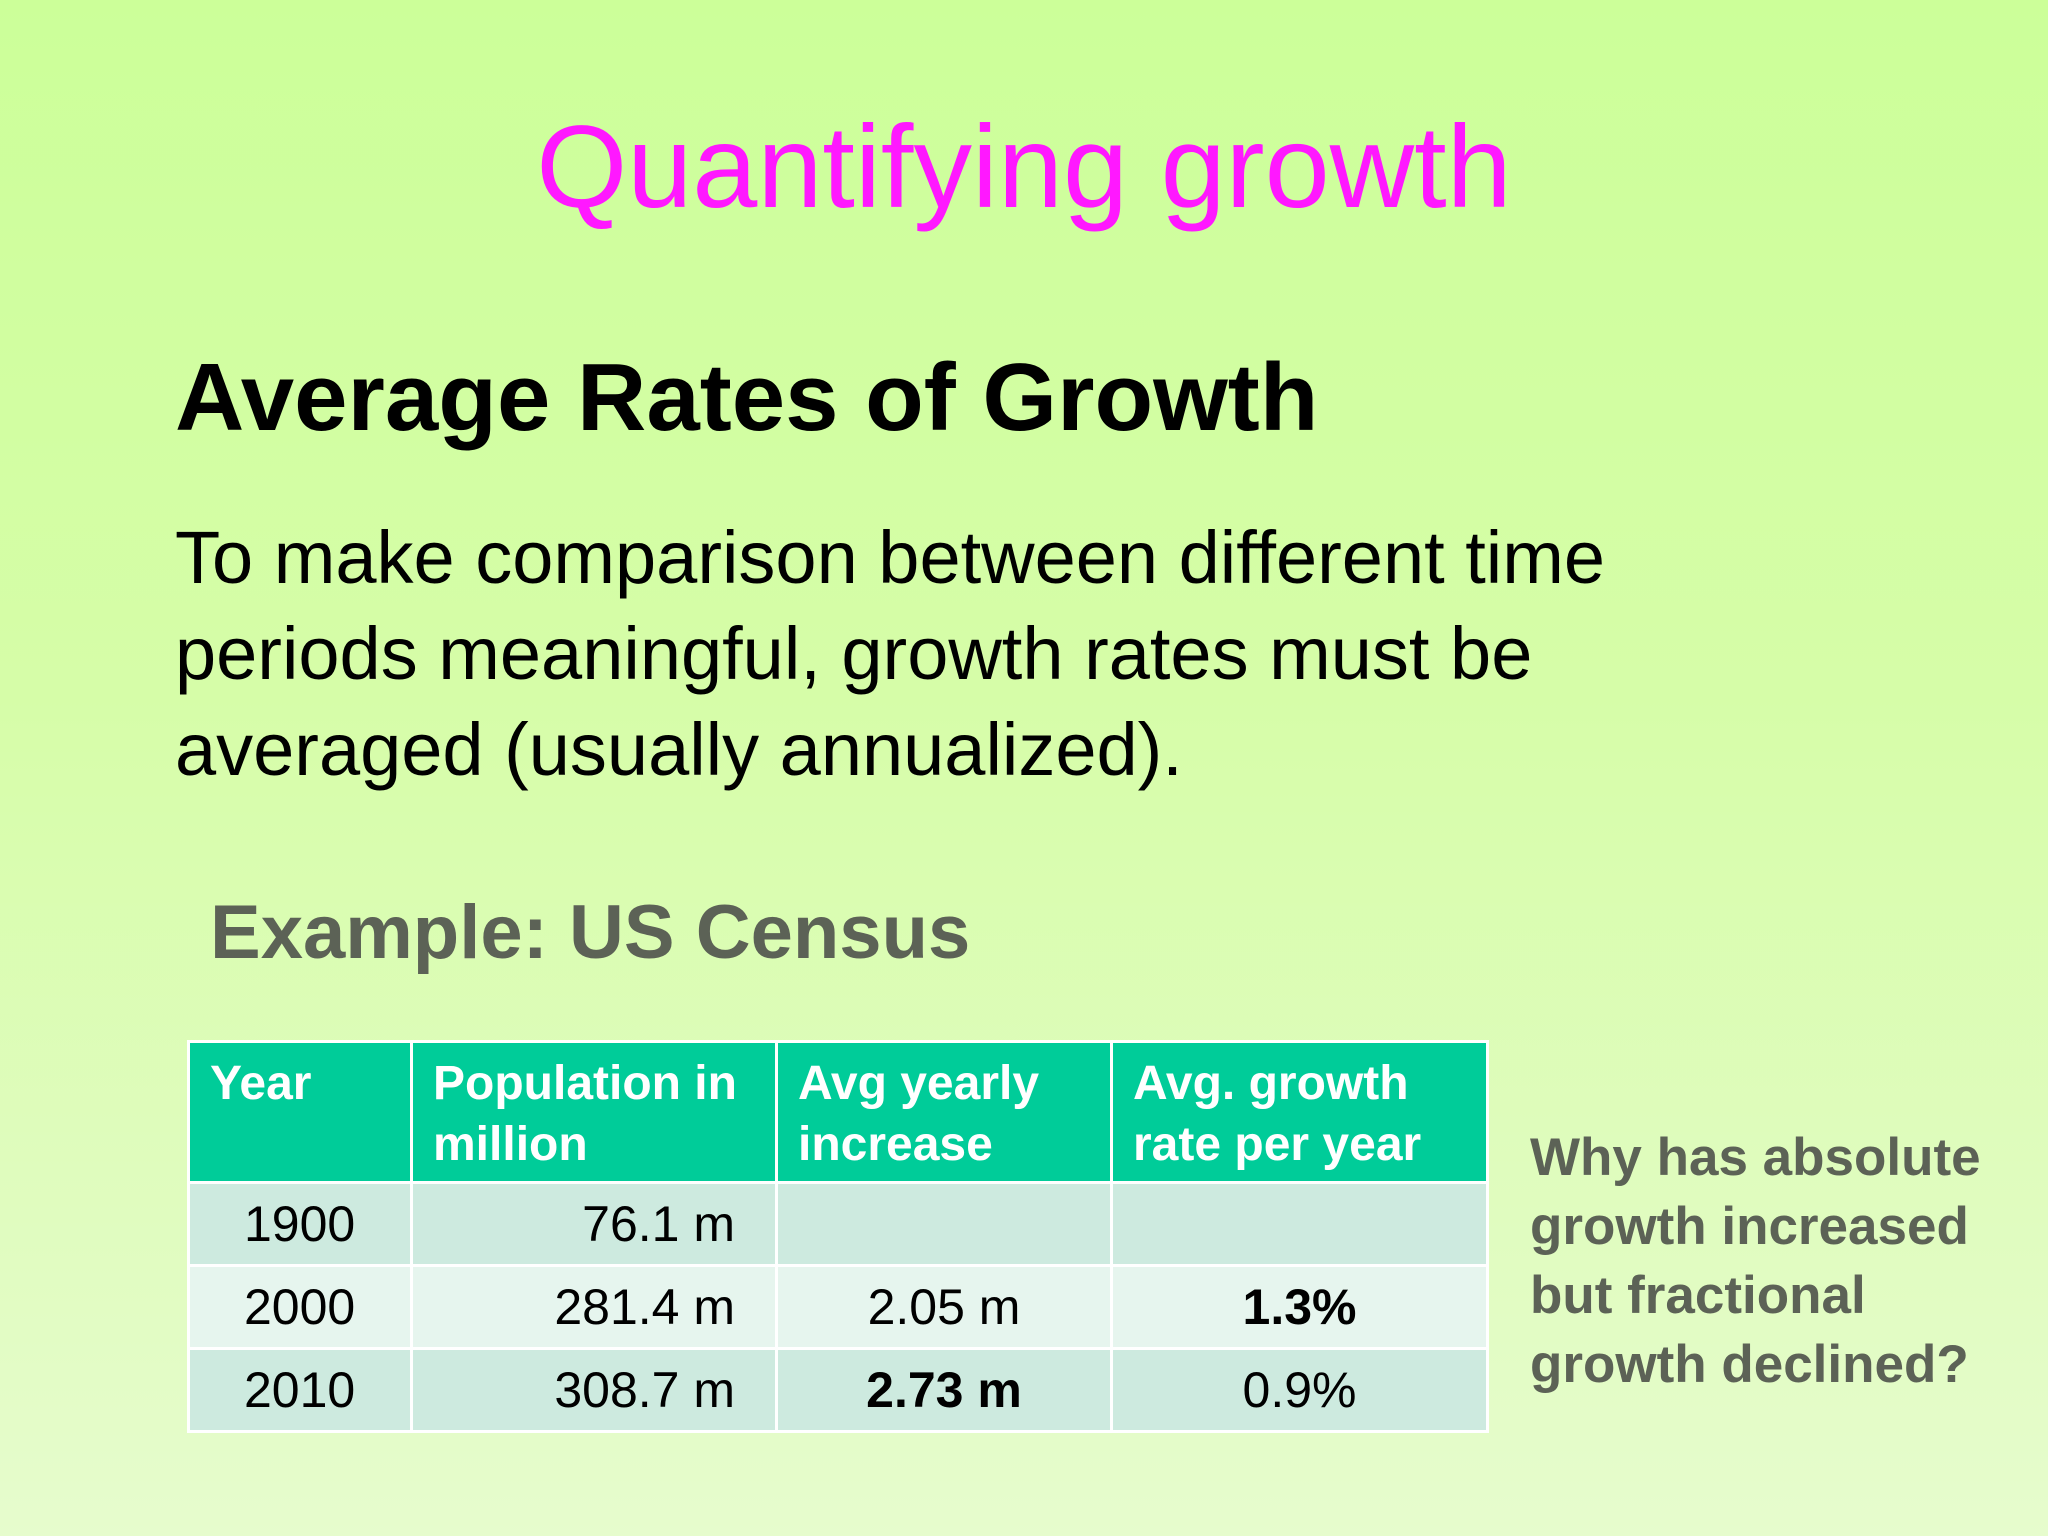 The width and height of the screenshot is (2048, 1536). What do you see at coordinates (1299, 1307) in the screenshot?
I see `cell-growth-rate: 1.3%` at bounding box center [1299, 1307].